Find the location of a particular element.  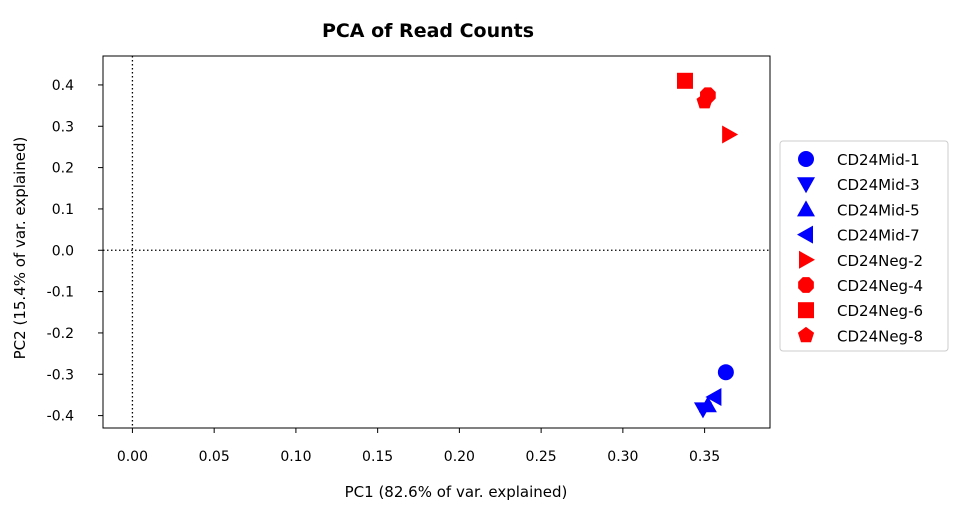

x-tick-label: 0.15 is located at coordinates (377, 457).